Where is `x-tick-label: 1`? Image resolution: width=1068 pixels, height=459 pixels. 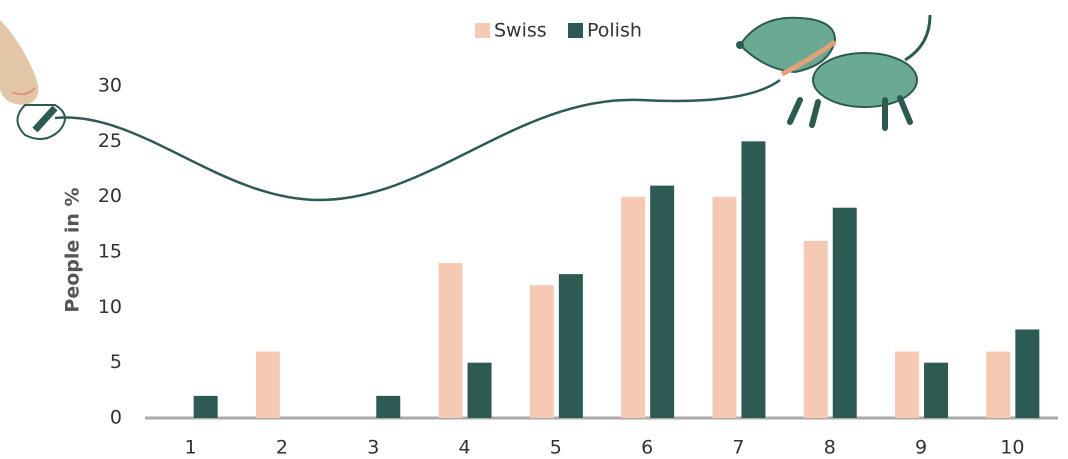
x-tick-label: 1 is located at coordinates (191, 448).